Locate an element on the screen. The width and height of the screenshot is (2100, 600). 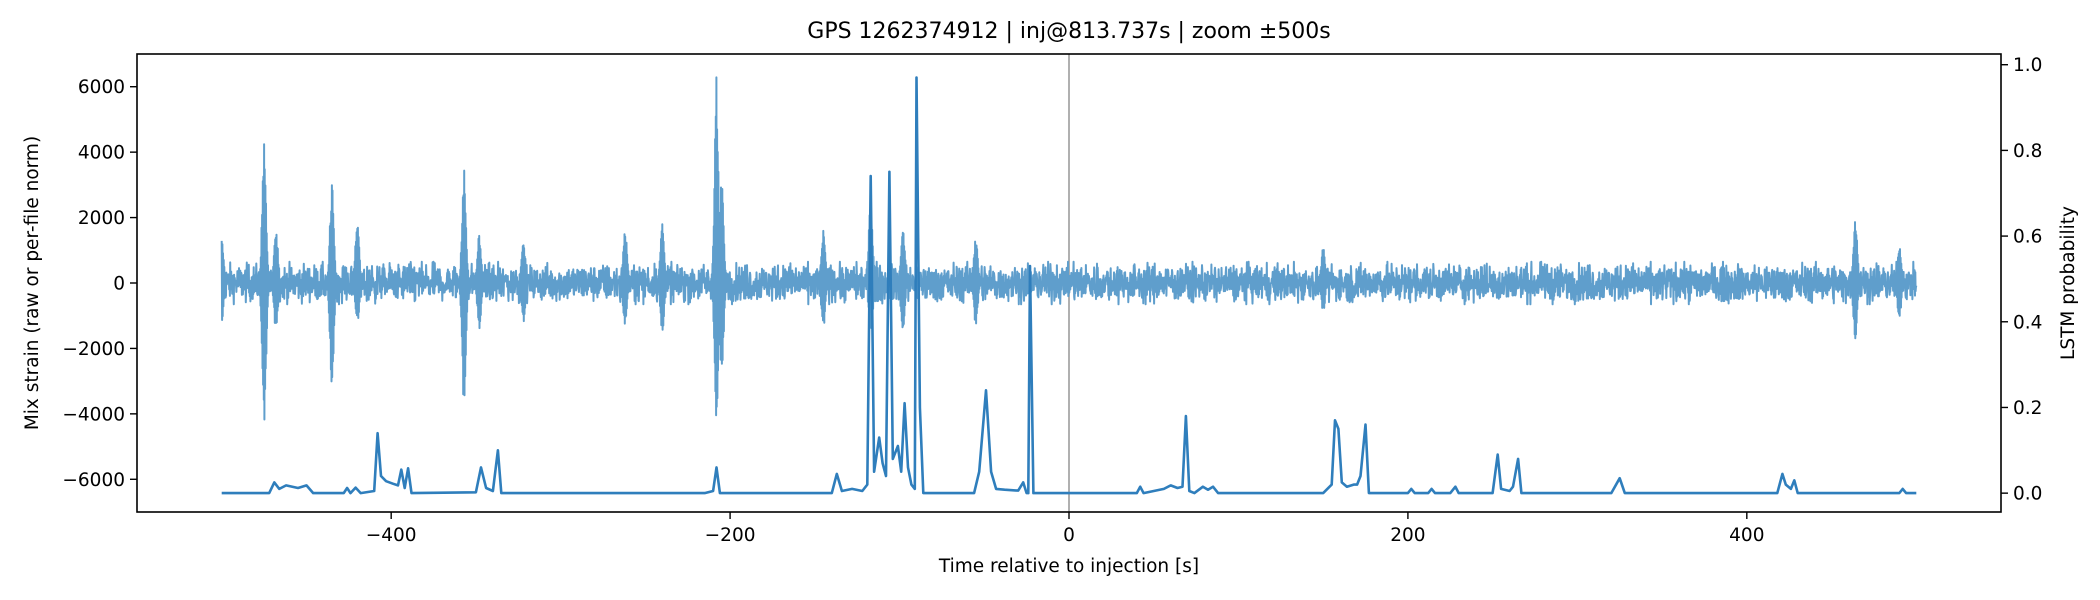
y-right-tick-label: 0.6 is located at coordinates (2027, 237).